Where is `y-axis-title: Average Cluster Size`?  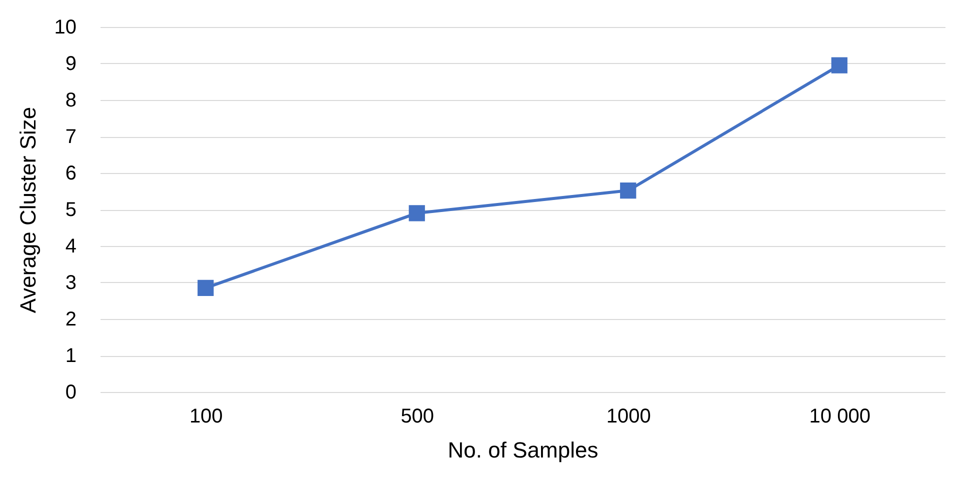 y-axis-title: Average Cluster Size is located at coordinates (27, 210).